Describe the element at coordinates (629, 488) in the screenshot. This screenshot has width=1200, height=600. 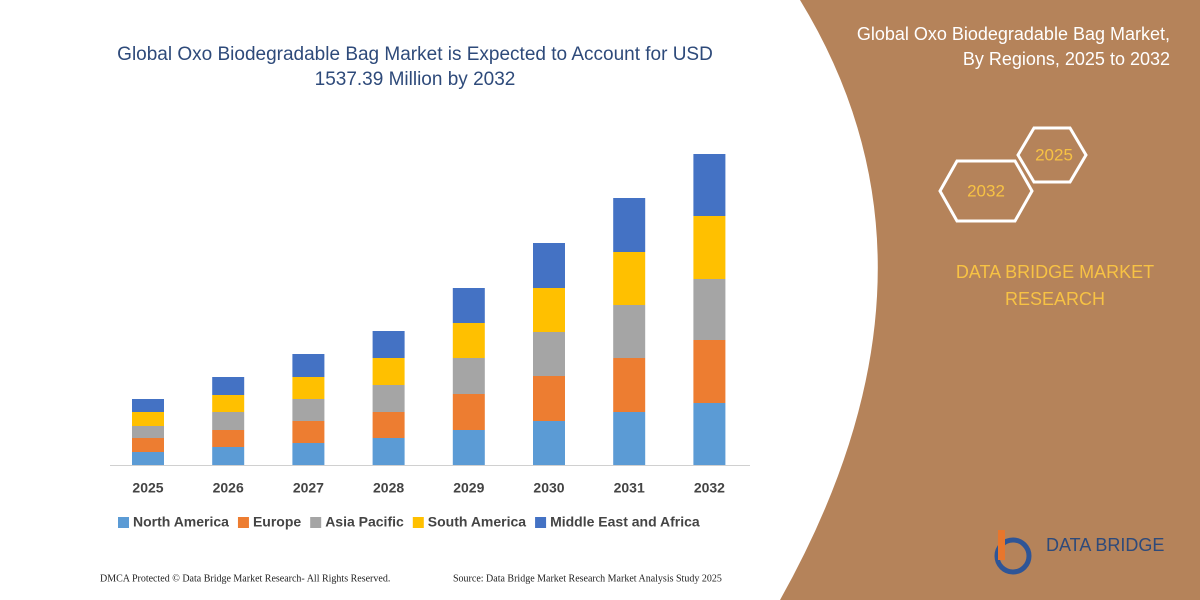
I see `x-tick-label: 2031` at that location.